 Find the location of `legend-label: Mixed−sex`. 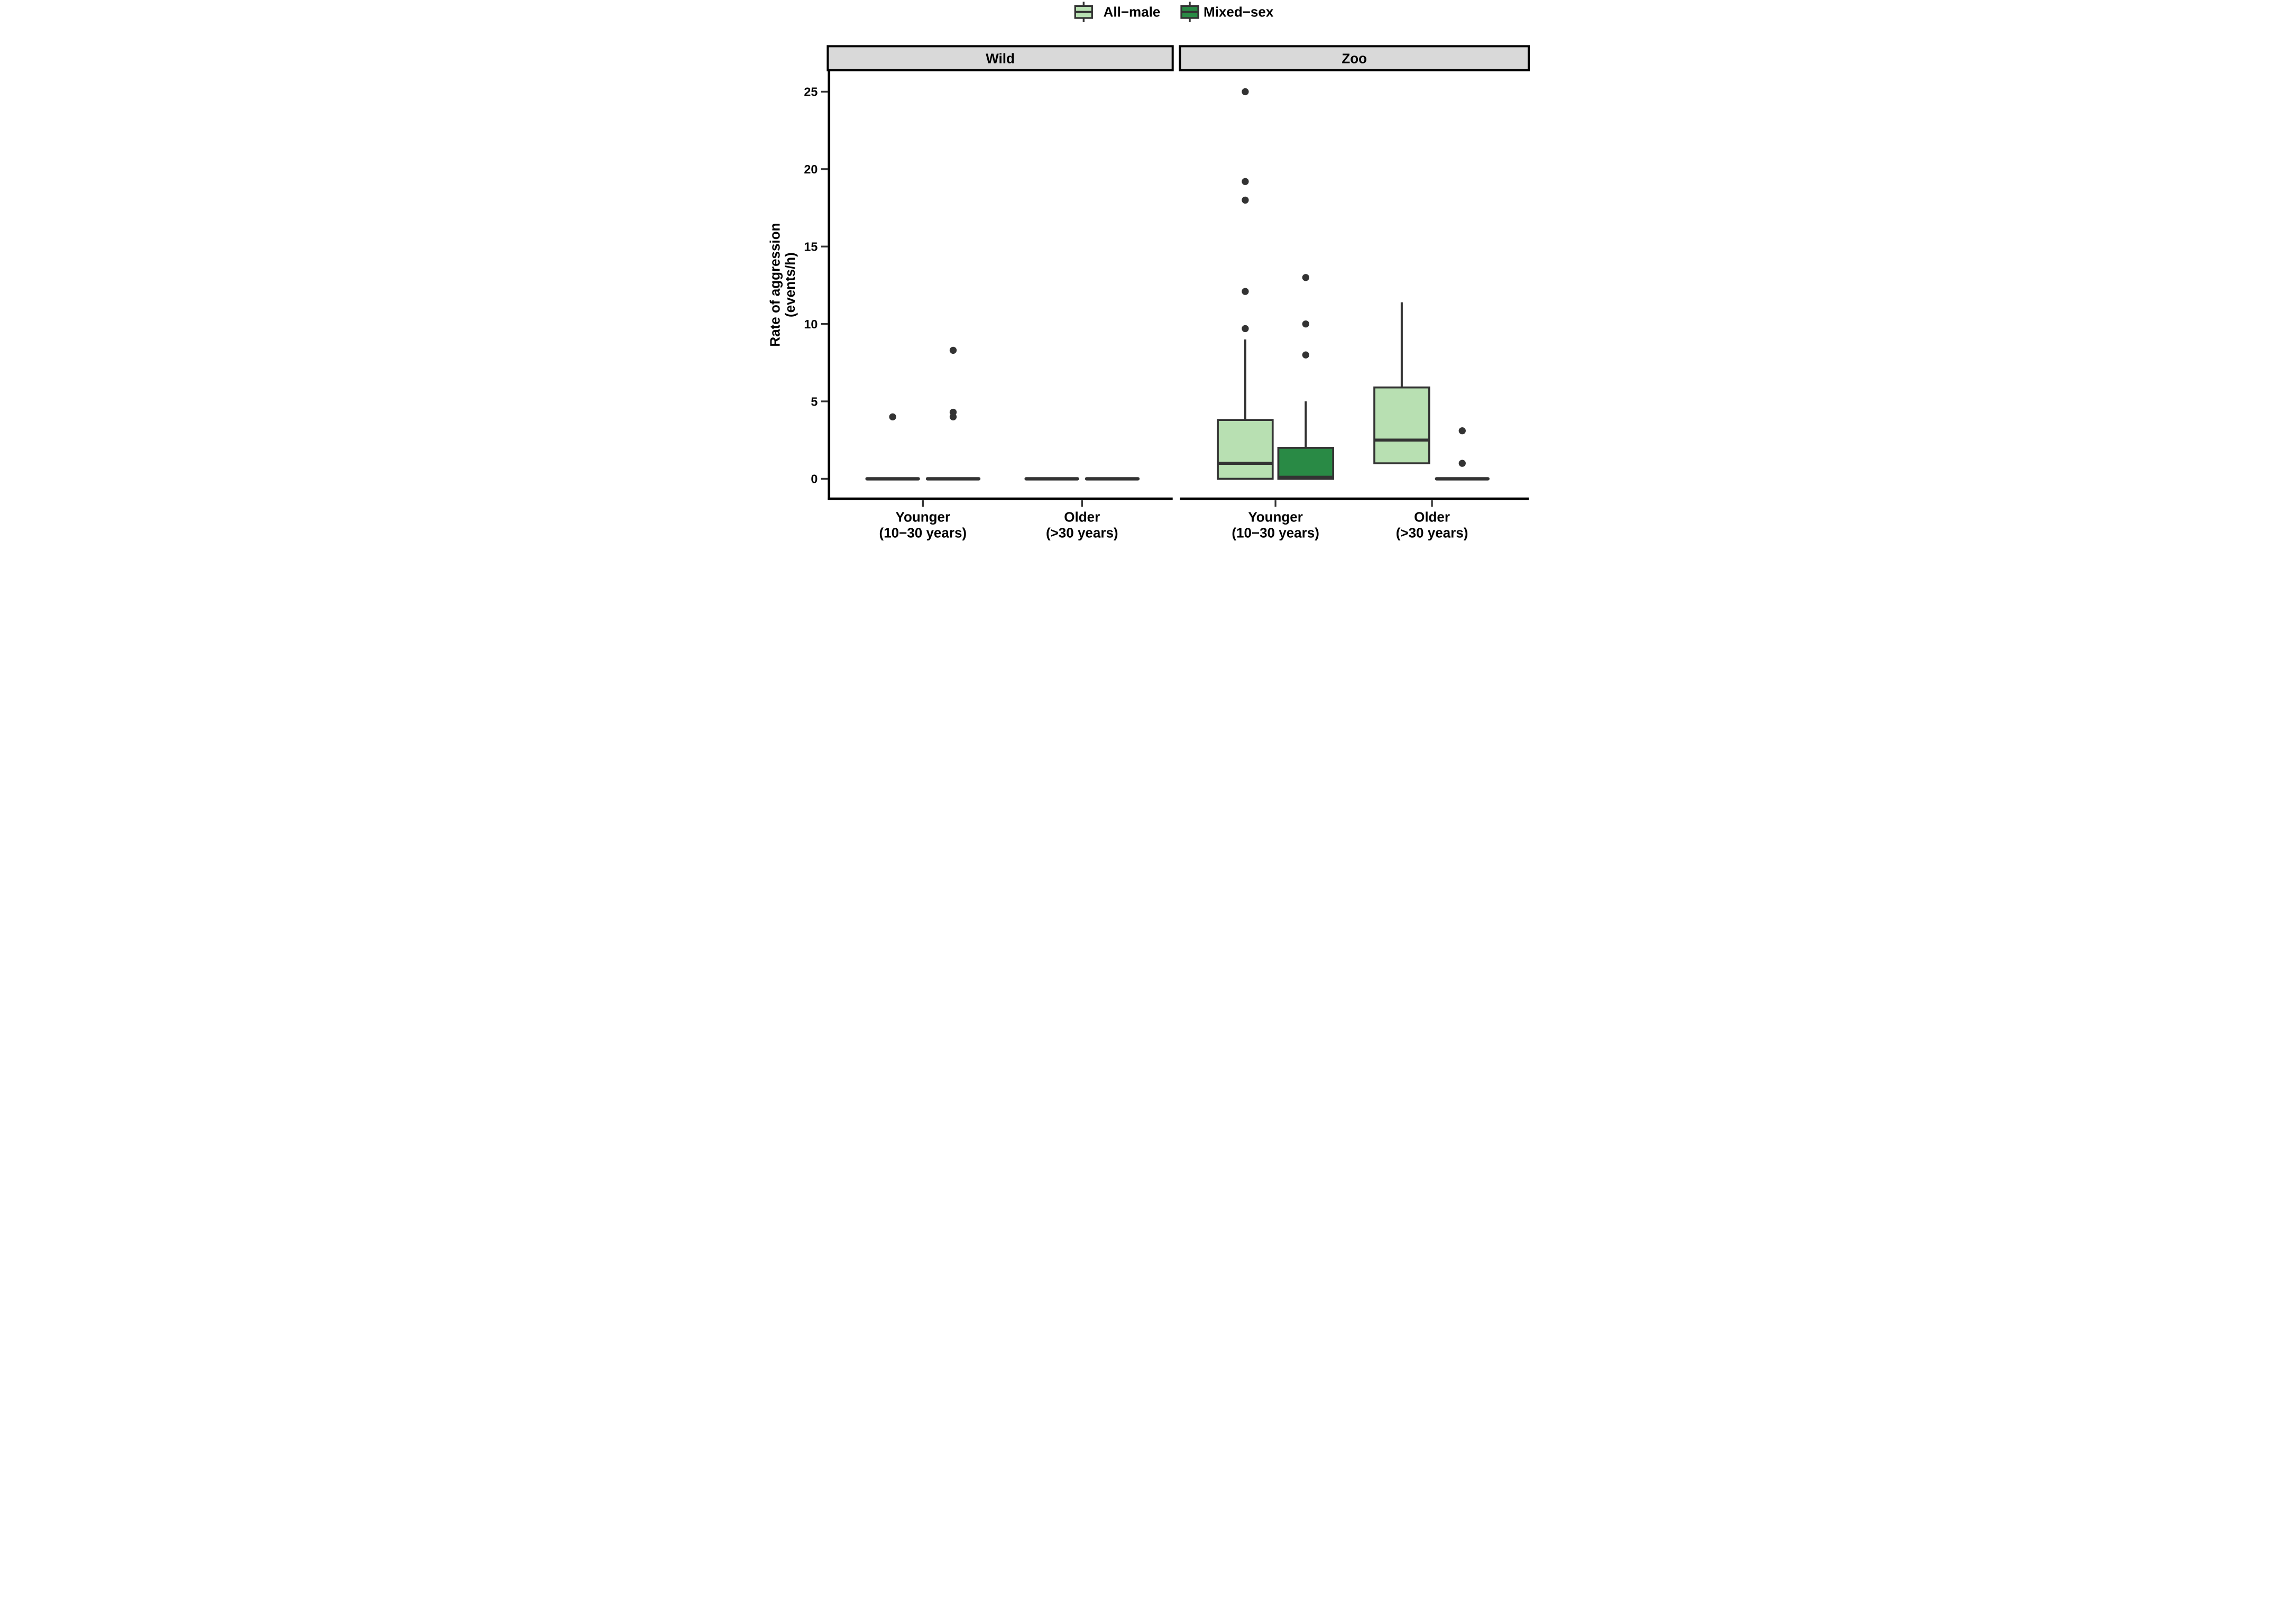

legend-label: Mixed−sex is located at coordinates (1239, 12).